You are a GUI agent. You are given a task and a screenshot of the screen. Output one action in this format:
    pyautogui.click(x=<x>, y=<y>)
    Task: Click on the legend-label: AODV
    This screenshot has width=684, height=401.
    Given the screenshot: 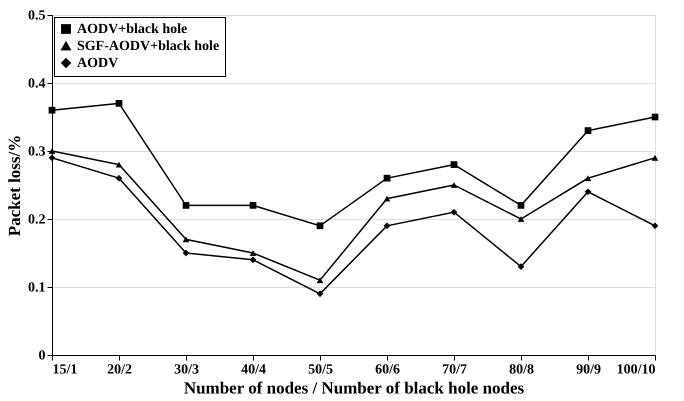 What is the action you would take?
    pyautogui.click(x=97, y=63)
    